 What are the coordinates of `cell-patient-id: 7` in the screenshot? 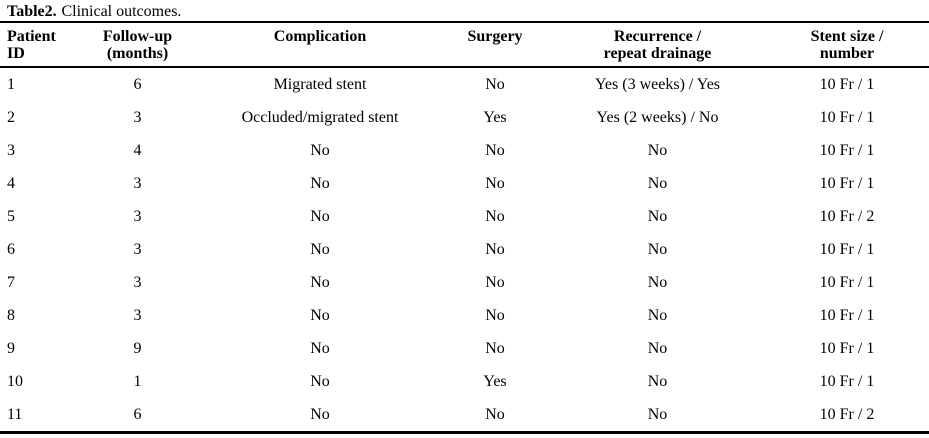 It's located at (11, 282).